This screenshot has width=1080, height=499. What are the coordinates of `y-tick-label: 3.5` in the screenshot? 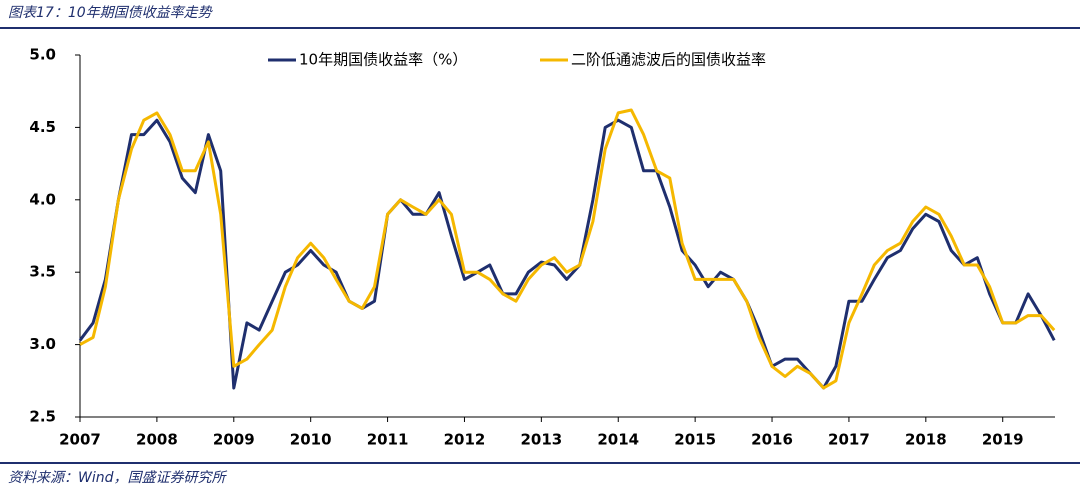 It's located at (42, 272).